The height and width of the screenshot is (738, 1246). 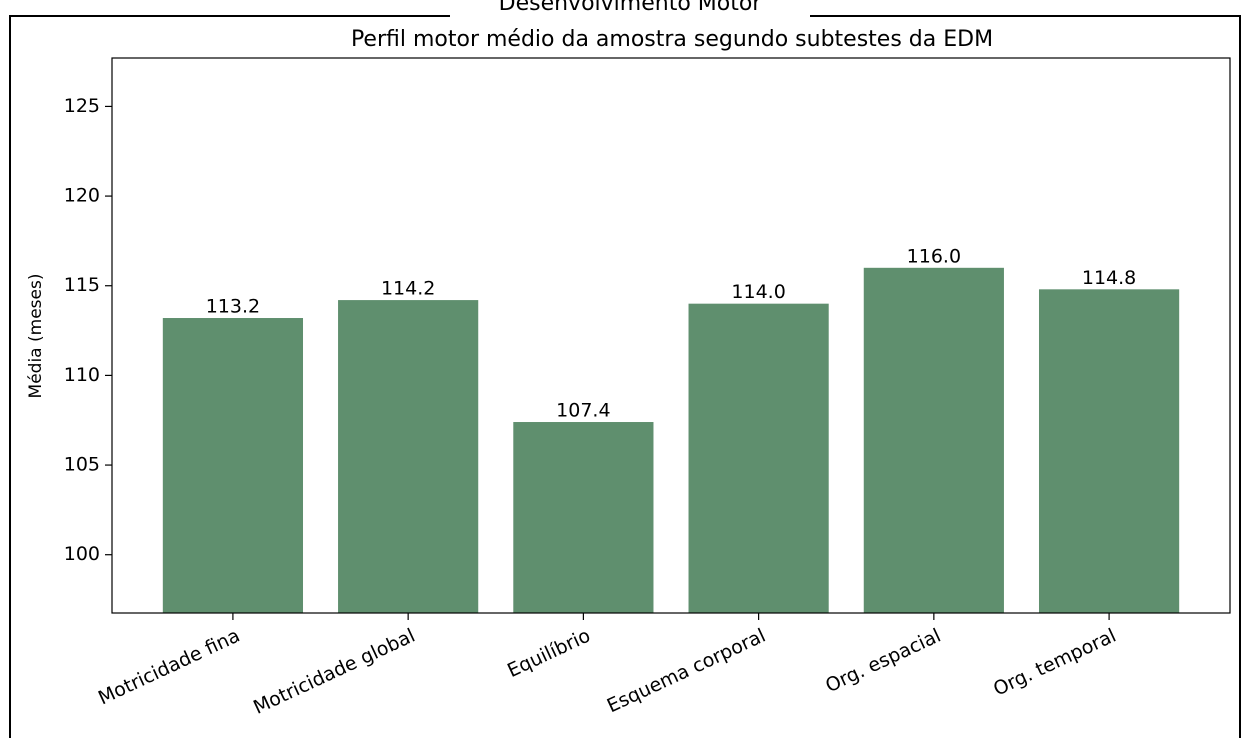 I want to click on value-label: 116.0, so click(x=934, y=256).